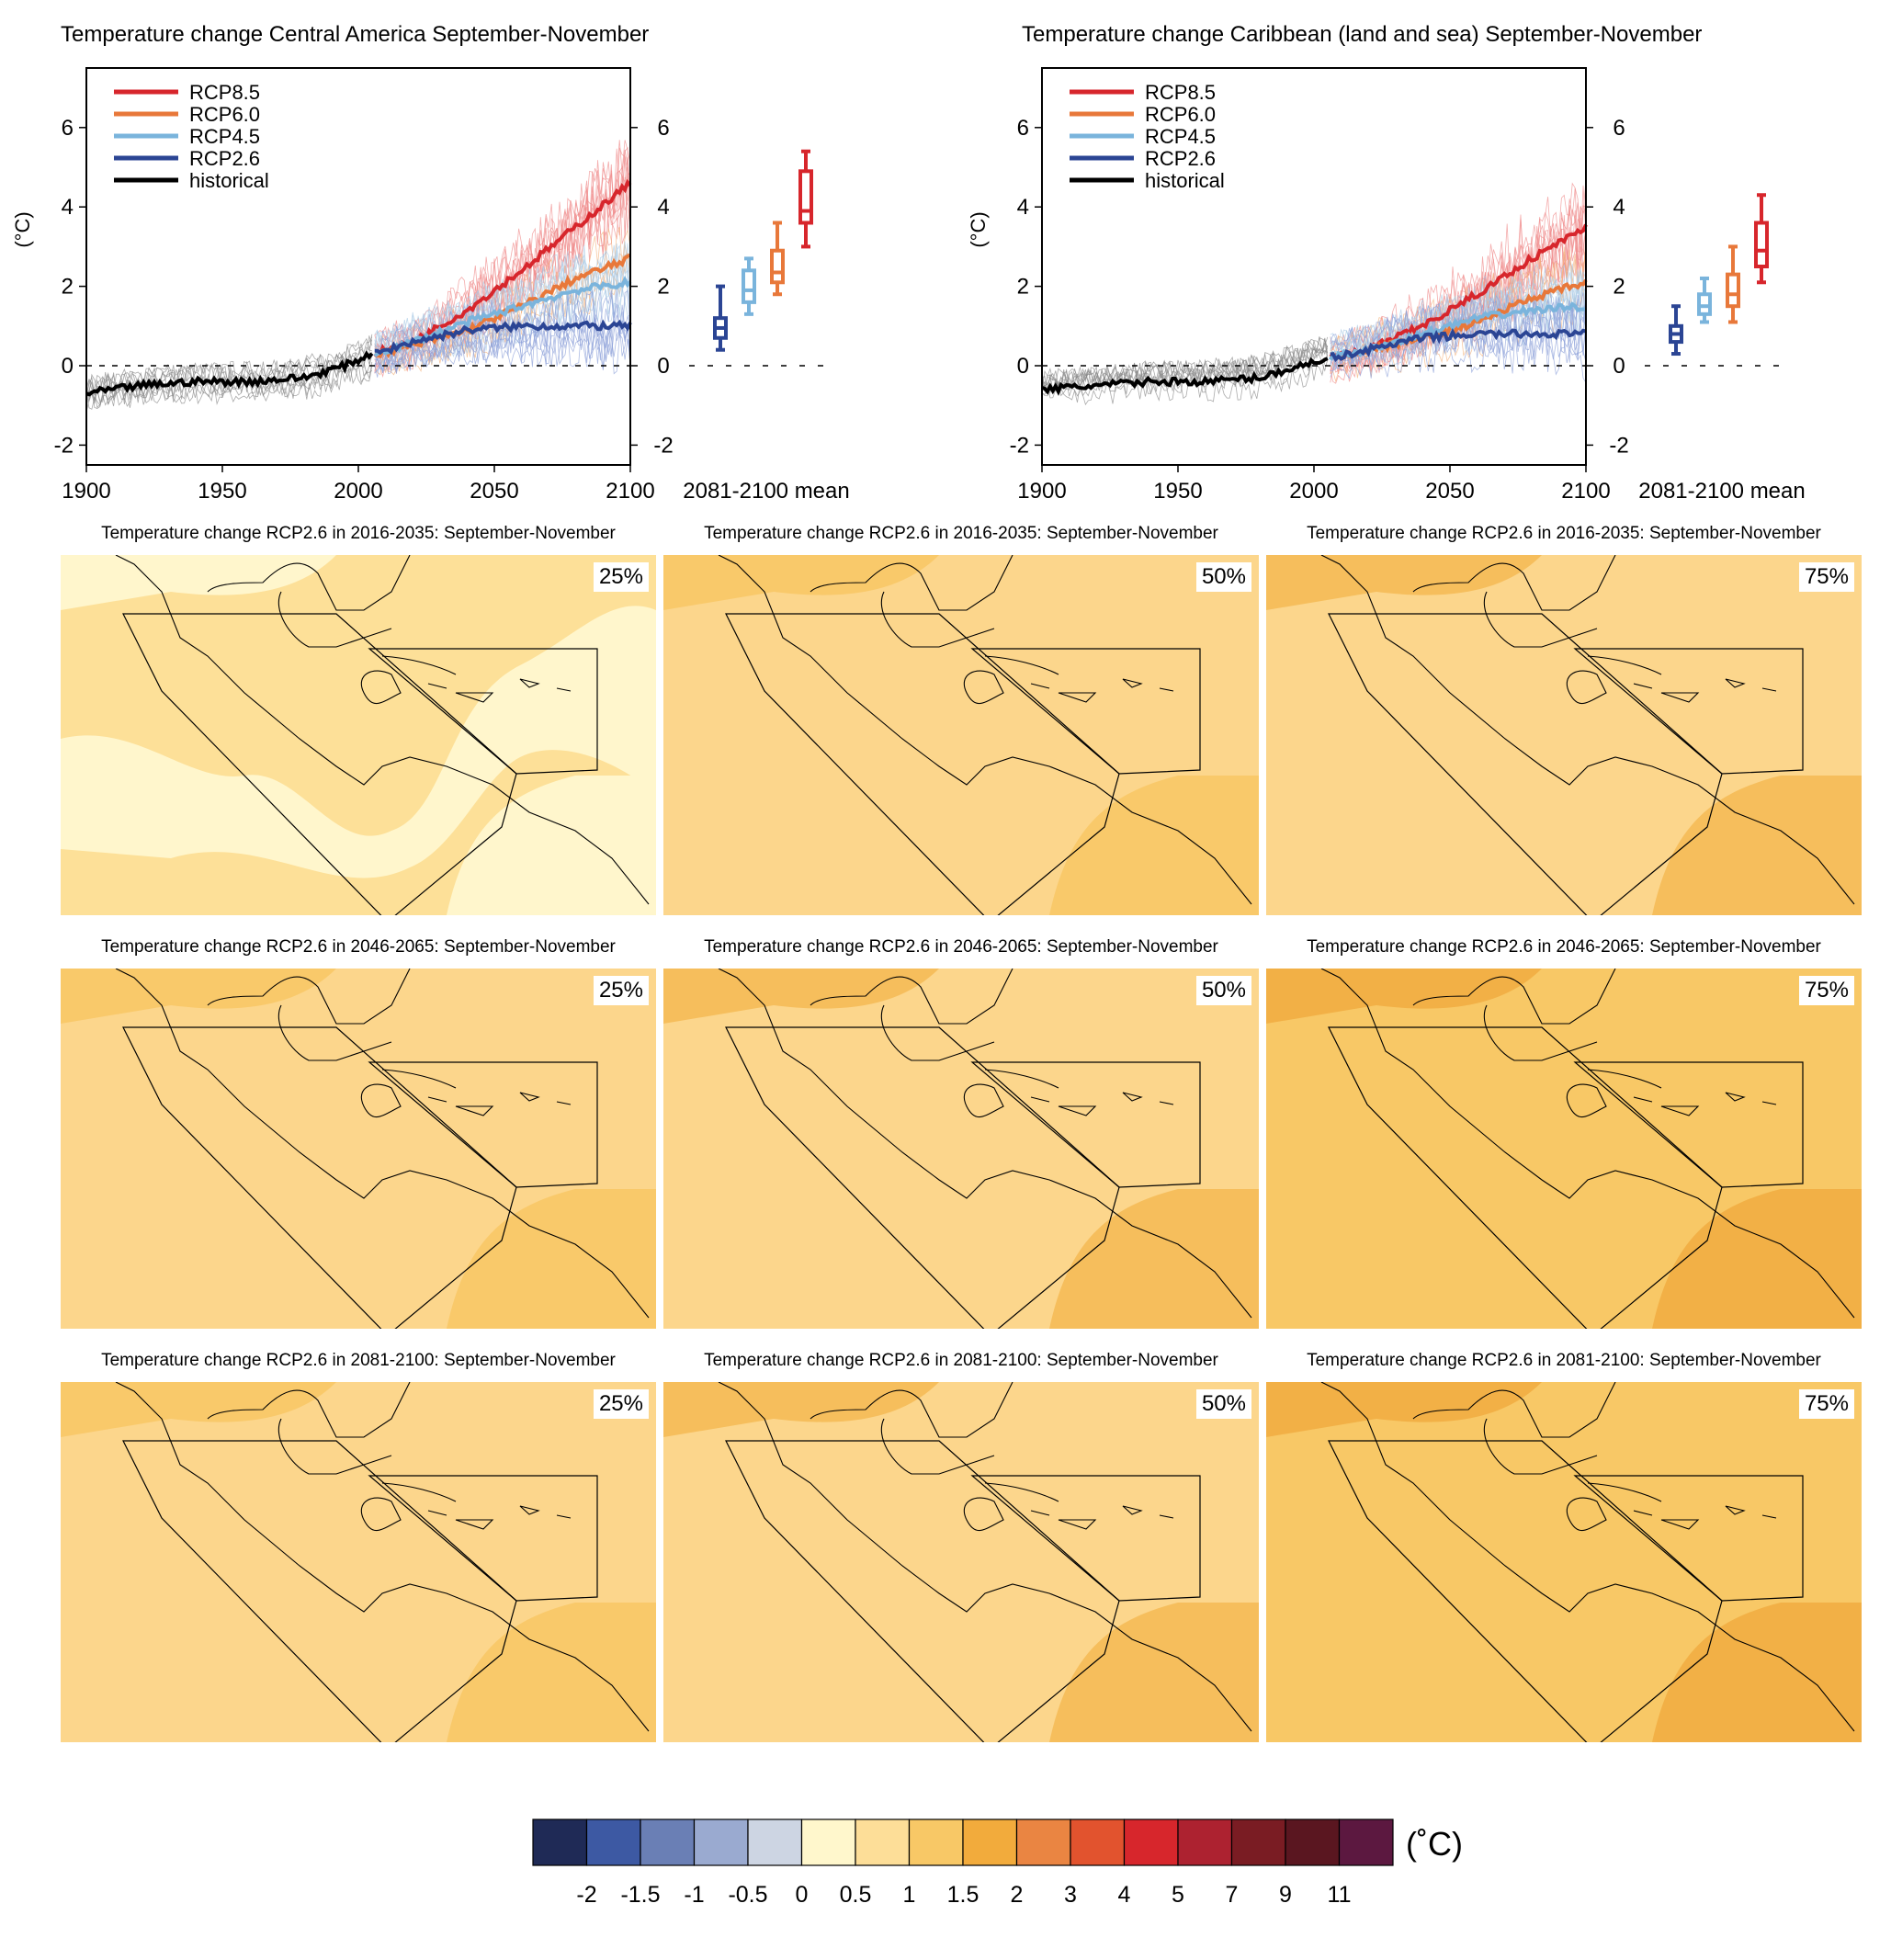  I want to click on temperature-map-panel: 25%, so click(358, 1149).